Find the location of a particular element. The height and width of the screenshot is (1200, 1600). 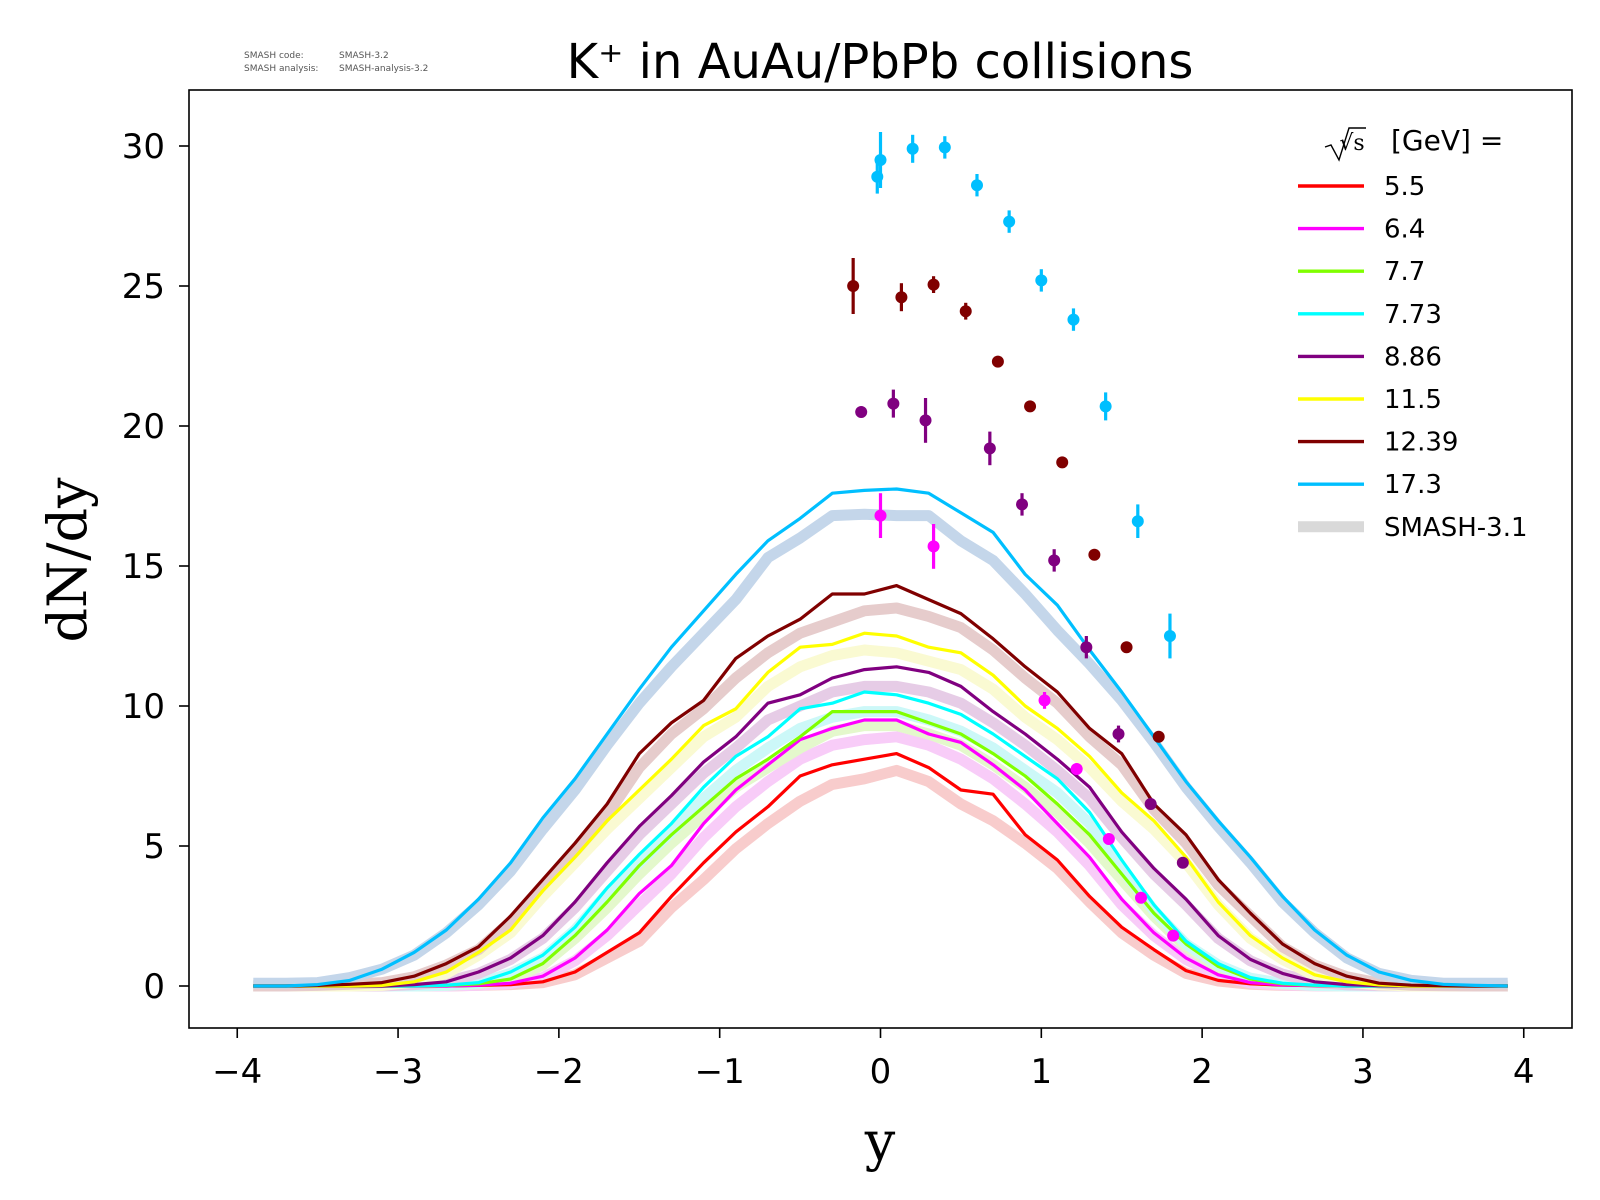

y-tick-label: 0 is located at coordinates (154, 987).